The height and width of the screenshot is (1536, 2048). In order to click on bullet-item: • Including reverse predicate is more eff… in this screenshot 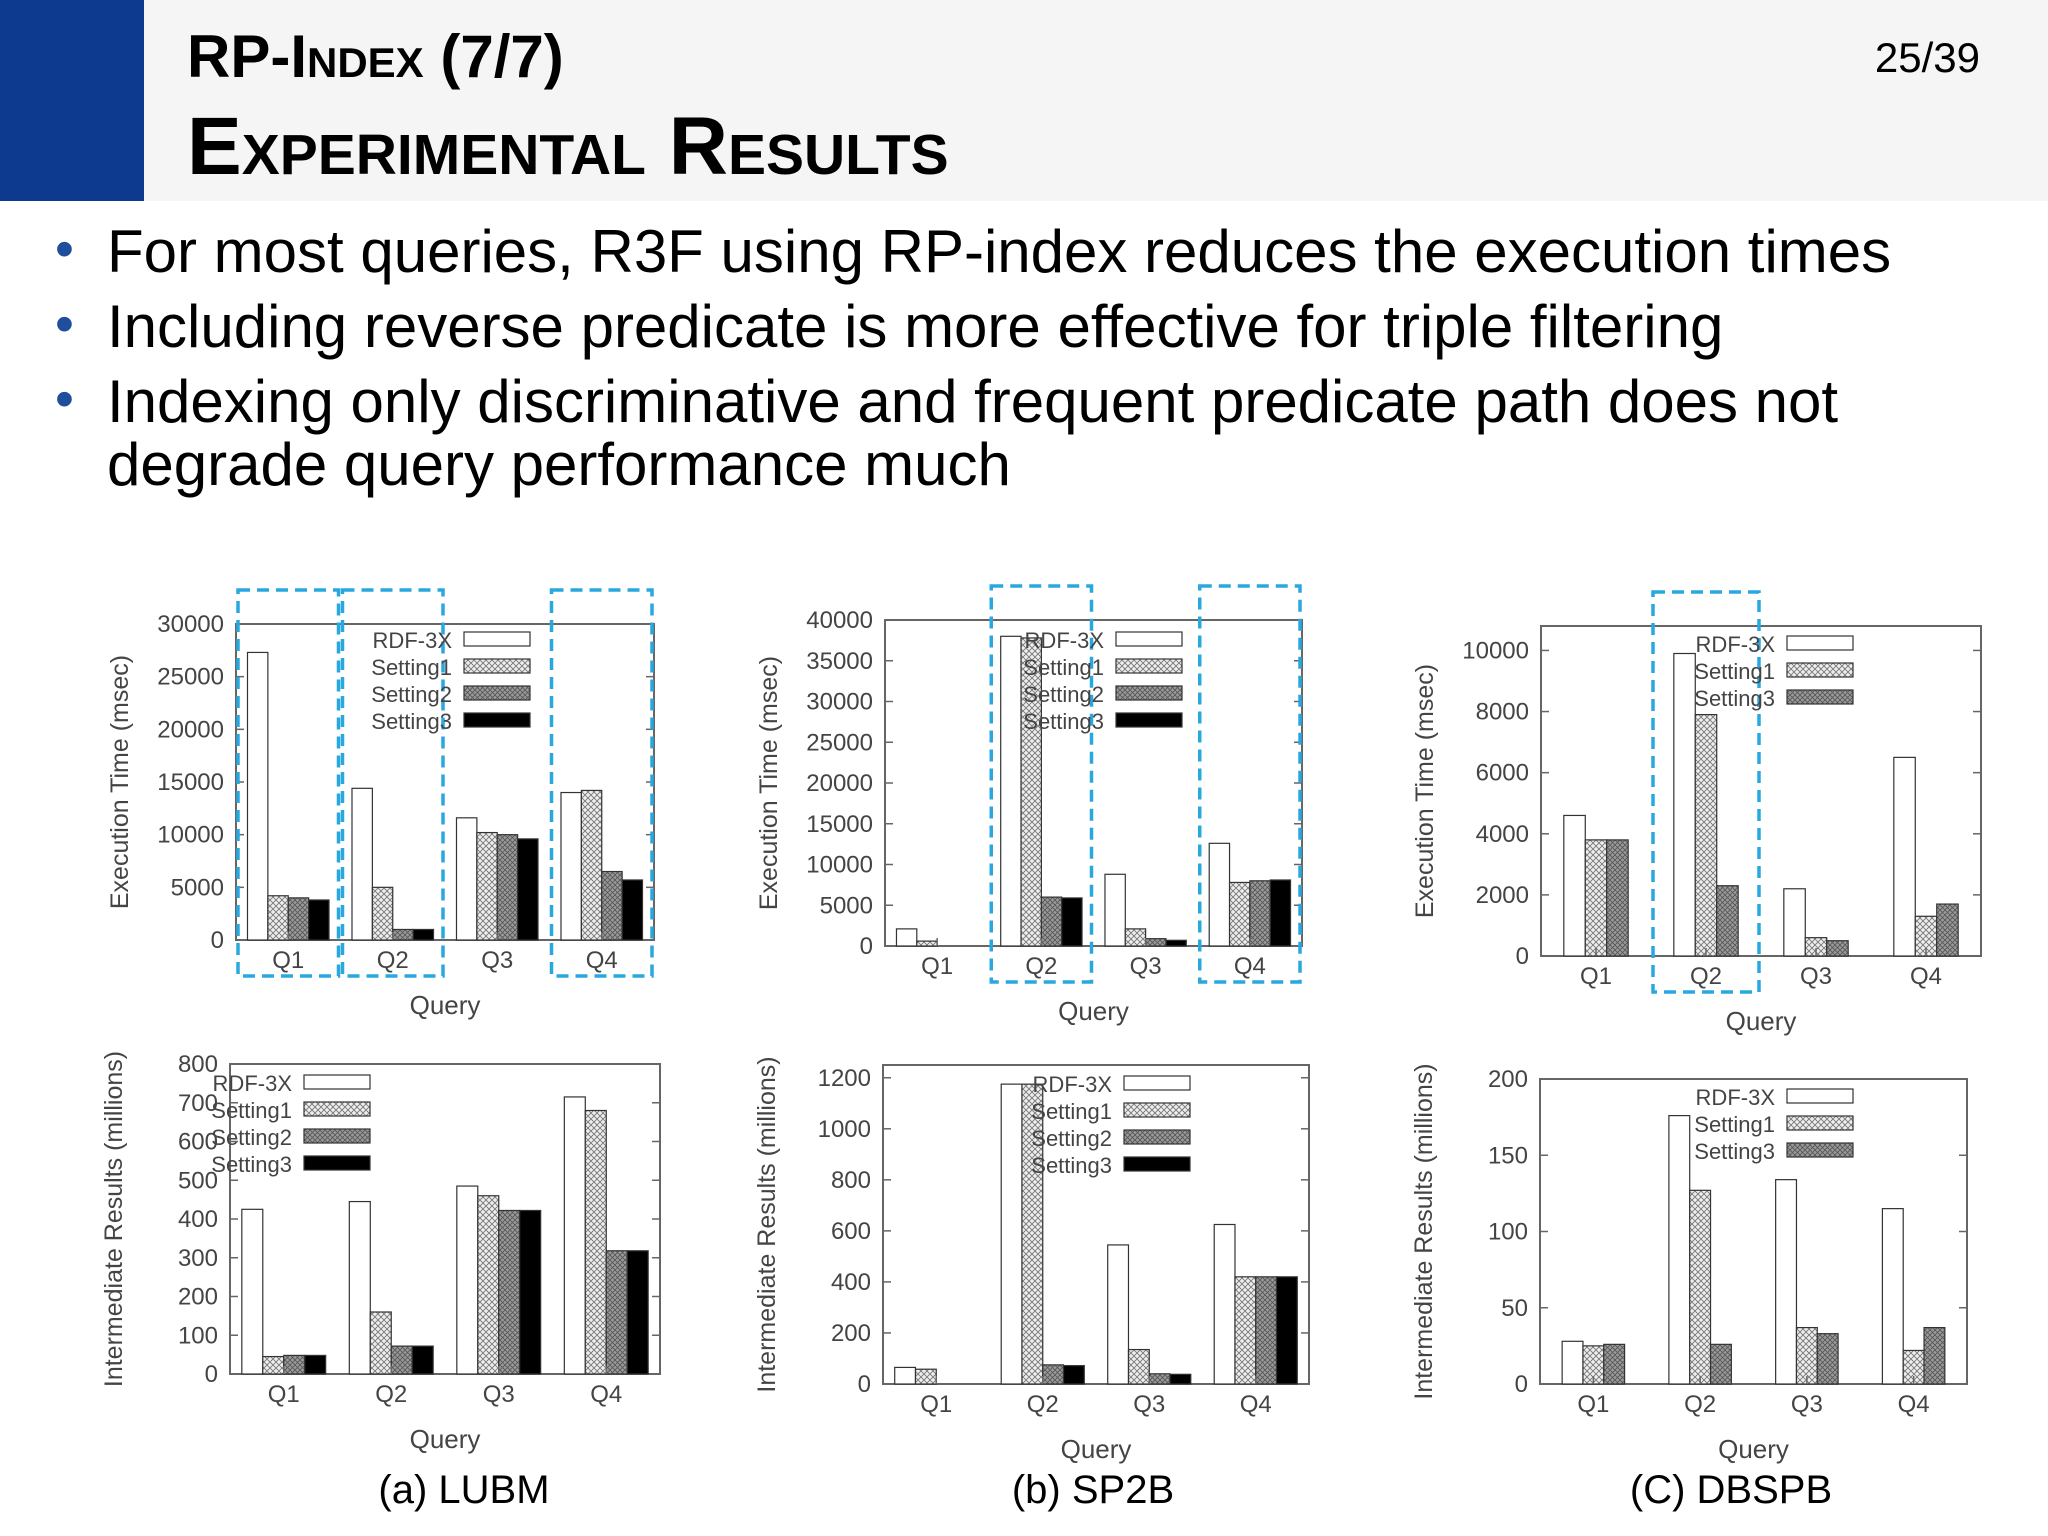, I will do `click(1035, 326)`.